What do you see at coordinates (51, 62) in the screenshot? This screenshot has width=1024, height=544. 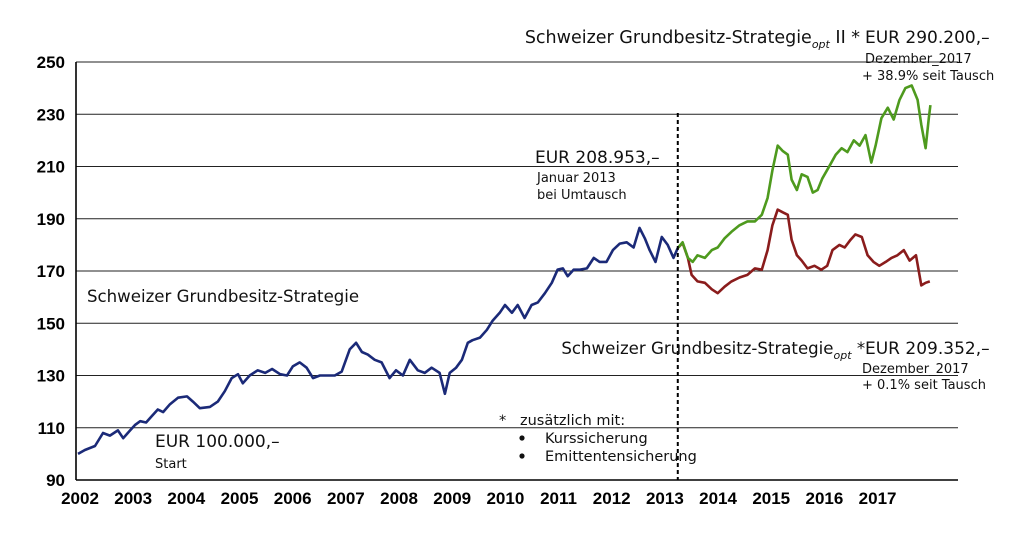 I see `y-tick-label: 250` at bounding box center [51, 62].